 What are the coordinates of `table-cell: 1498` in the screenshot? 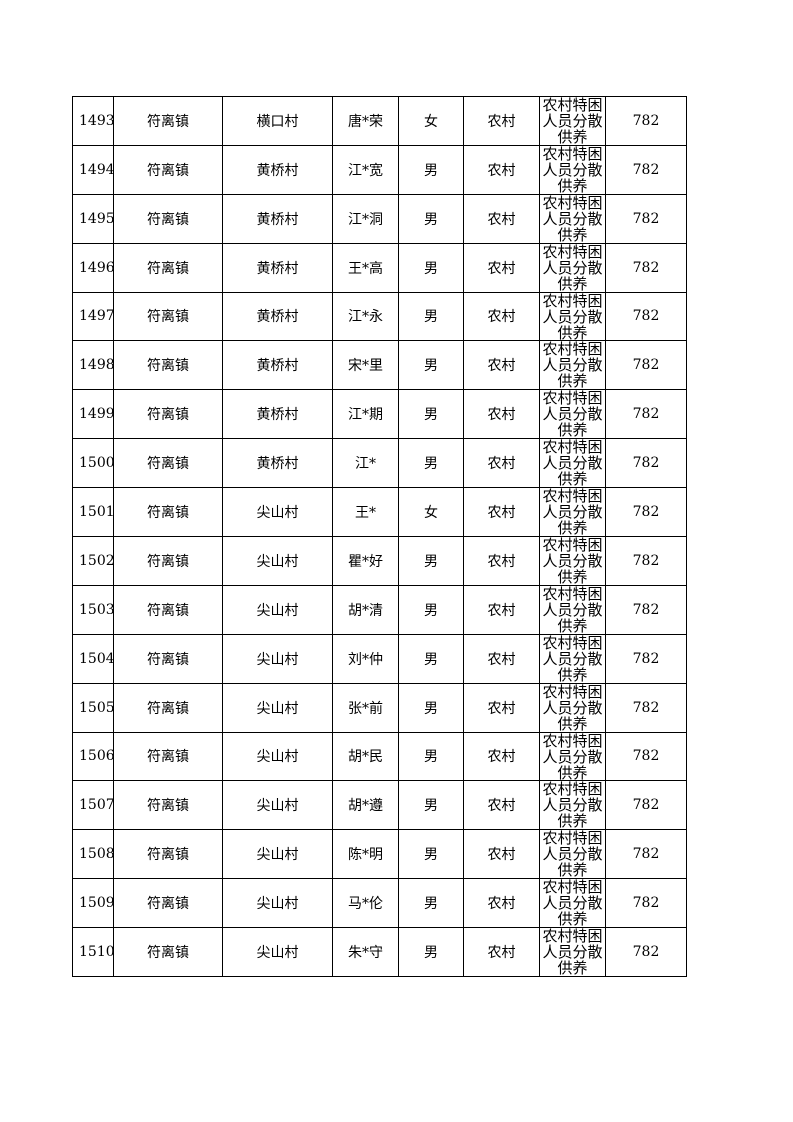 It's located at (93, 366).